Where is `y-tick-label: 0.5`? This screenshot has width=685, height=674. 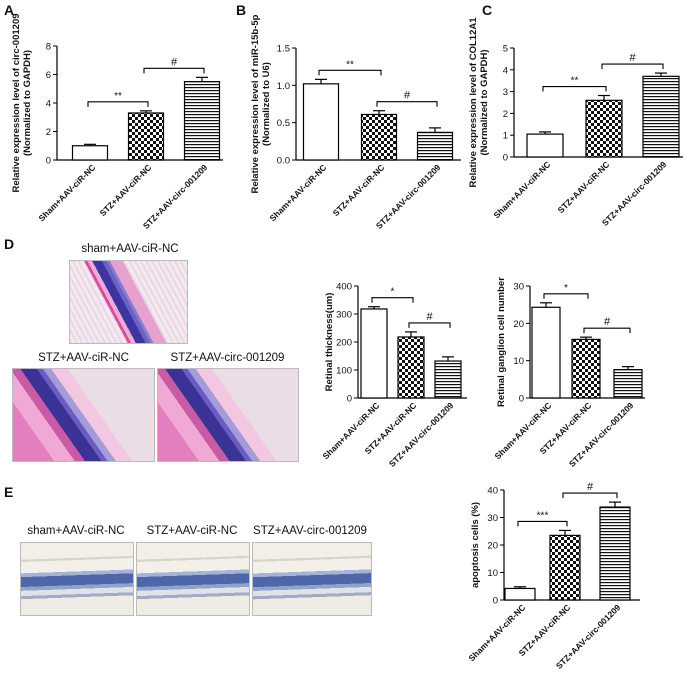 y-tick-label: 0.5 is located at coordinates (283, 123).